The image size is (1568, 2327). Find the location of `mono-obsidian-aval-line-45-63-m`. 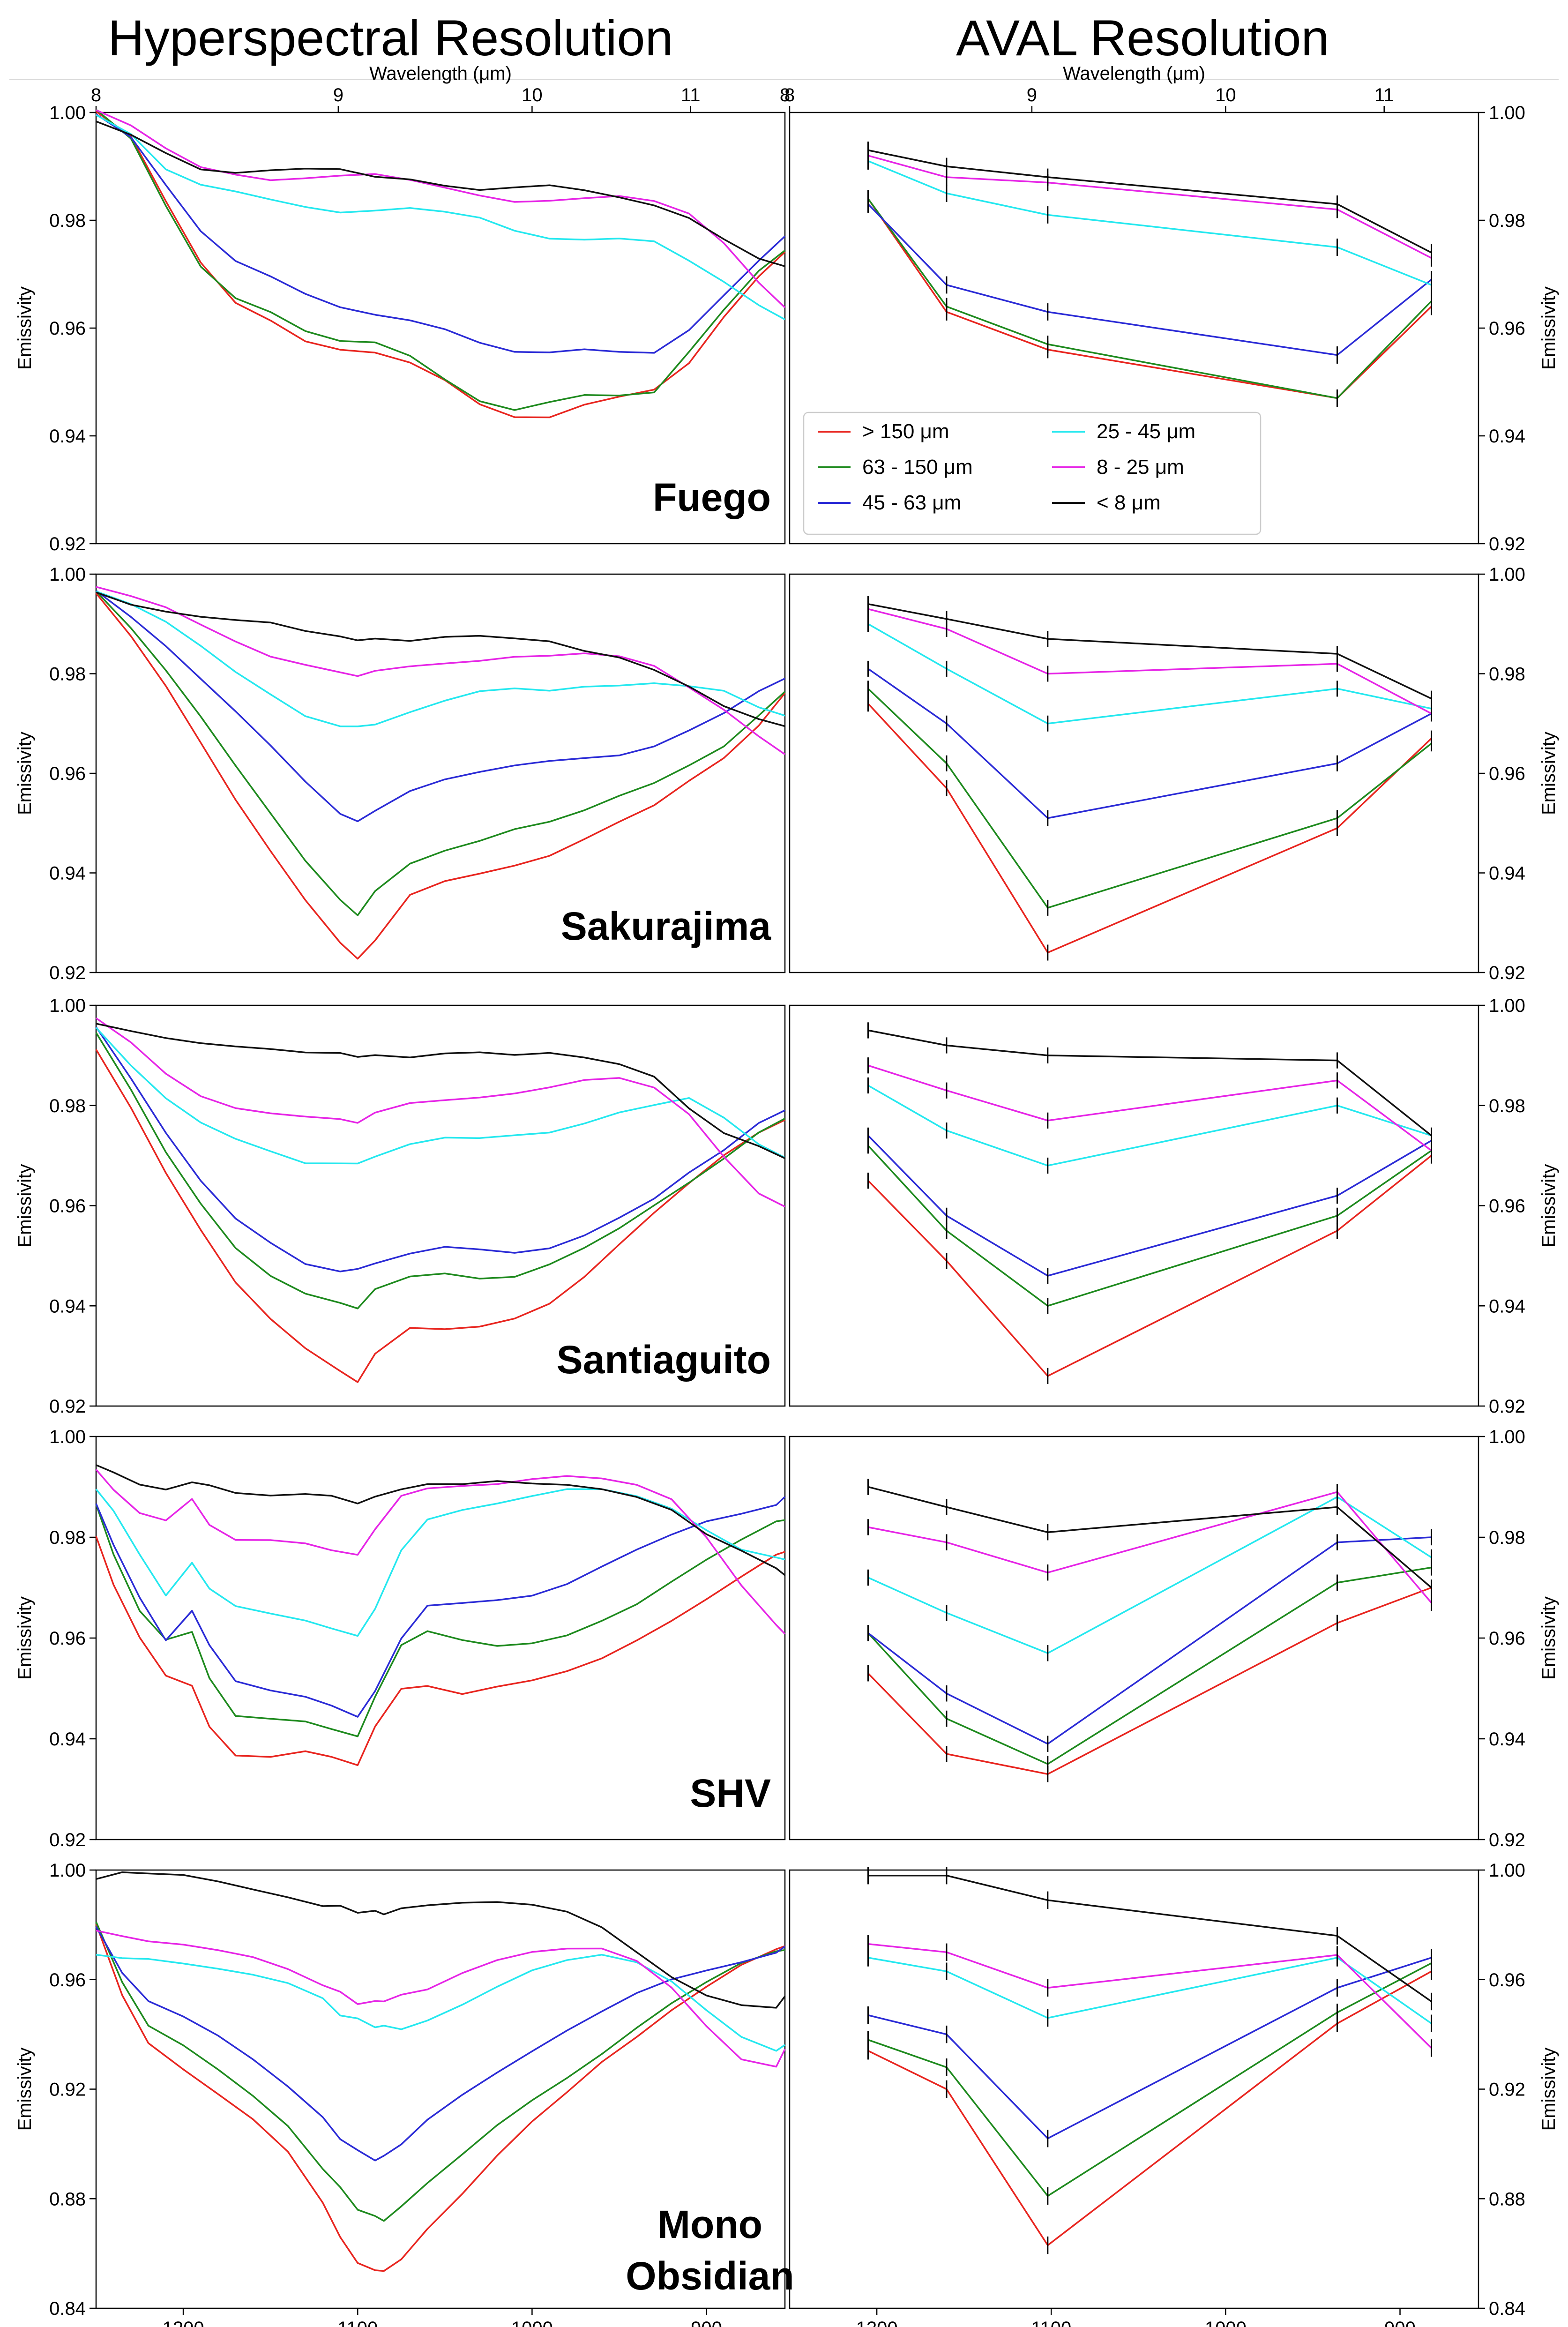

mono-obsidian-aval-line-45-63-m is located at coordinates (1150, 2048).